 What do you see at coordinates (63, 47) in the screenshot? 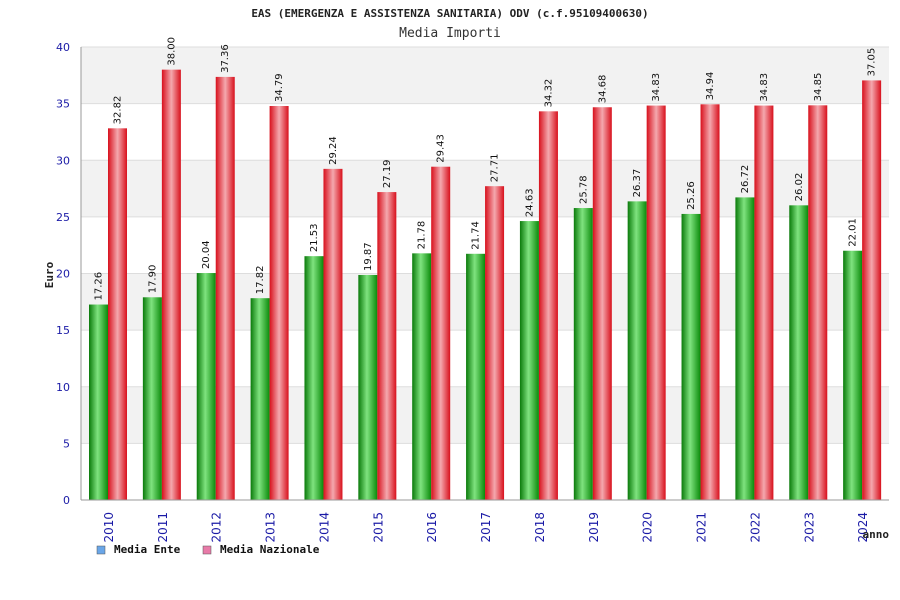
I see `y-tick-label: 40` at bounding box center [63, 47].